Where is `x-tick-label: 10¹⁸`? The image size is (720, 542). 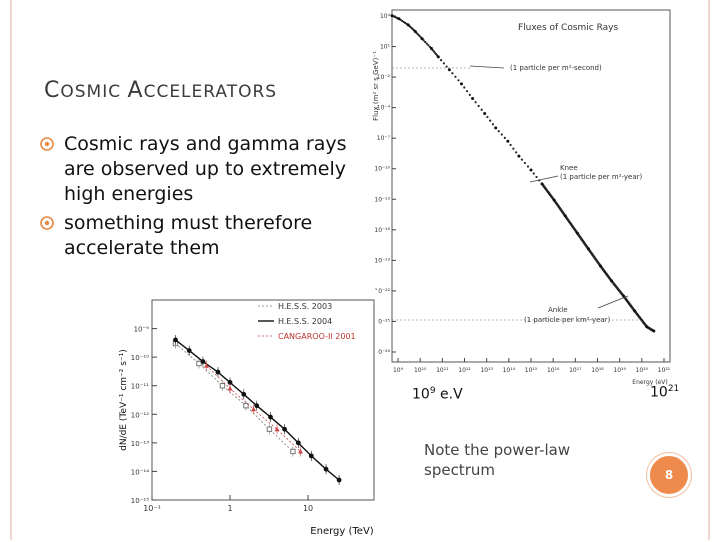
x-tick-label: 10¹⁸ is located at coordinates (597, 370).